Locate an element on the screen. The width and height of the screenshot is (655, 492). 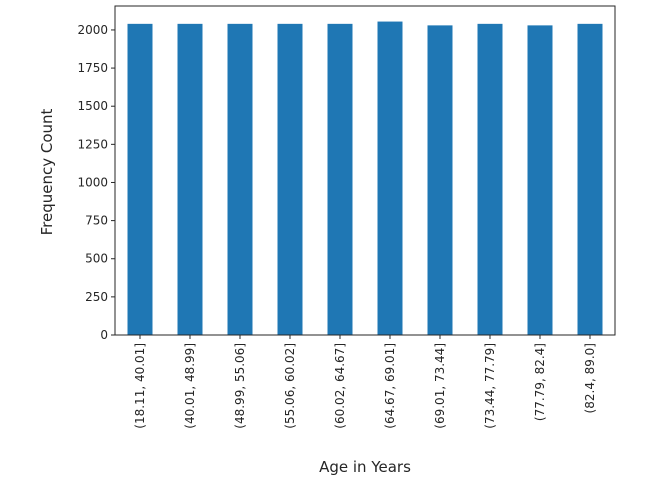
x-axis-label: Age in Years is located at coordinates (365, 467).